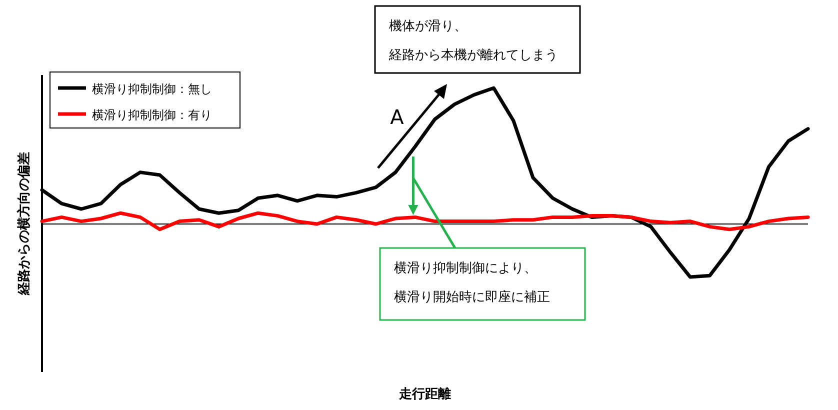  Describe the element at coordinates (152, 89) in the screenshot. I see `legend-label: 横滑り抑制制御：無し` at that location.